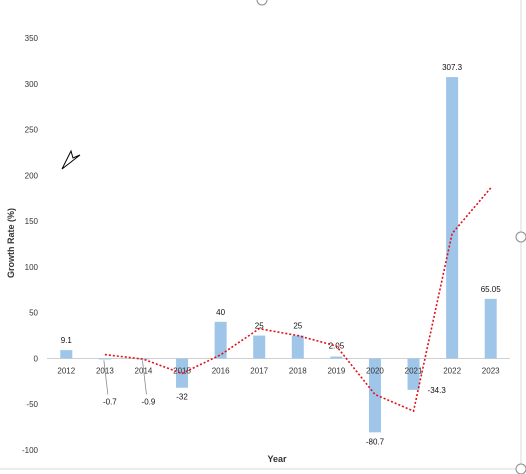 The height and width of the screenshot is (474, 526). I want to click on x-tick-label: 2017, so click(259, 370).